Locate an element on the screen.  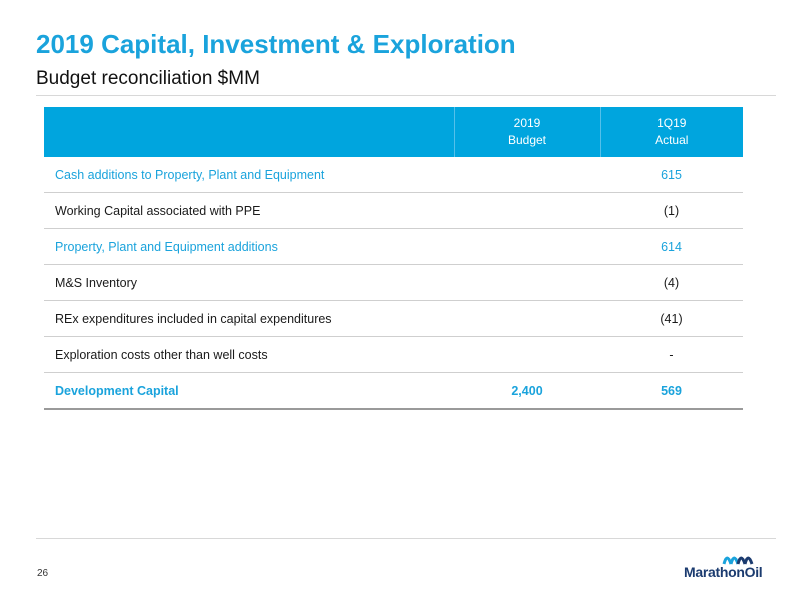
row-actual: (1) is located at coordinates (671, 210).